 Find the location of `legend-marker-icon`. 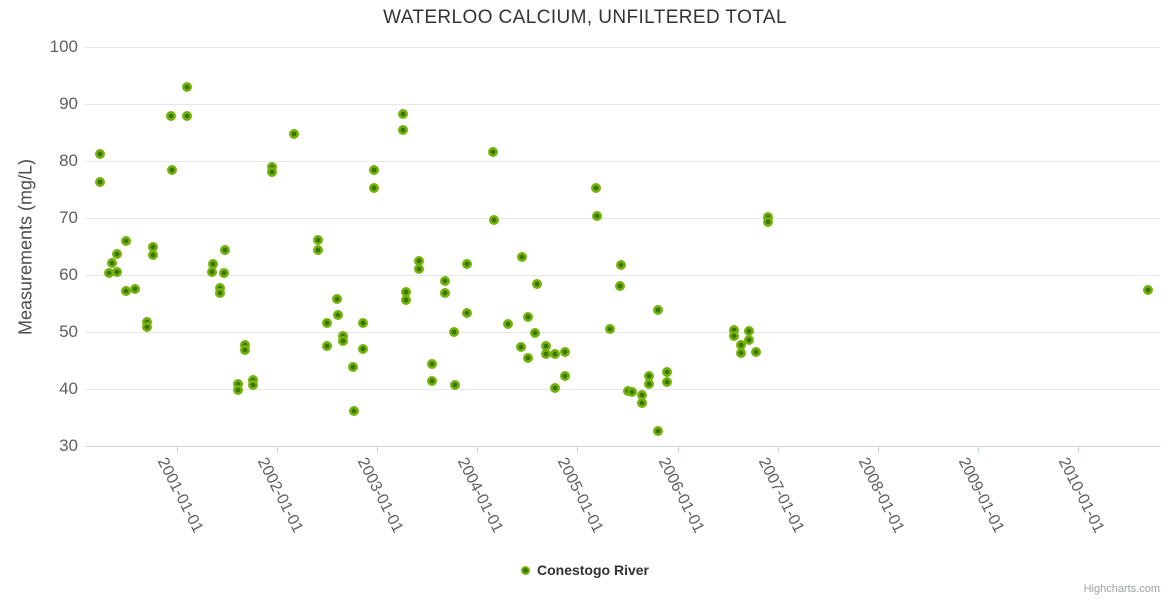

legend-marker-icon is located at coordinates (525, 570).